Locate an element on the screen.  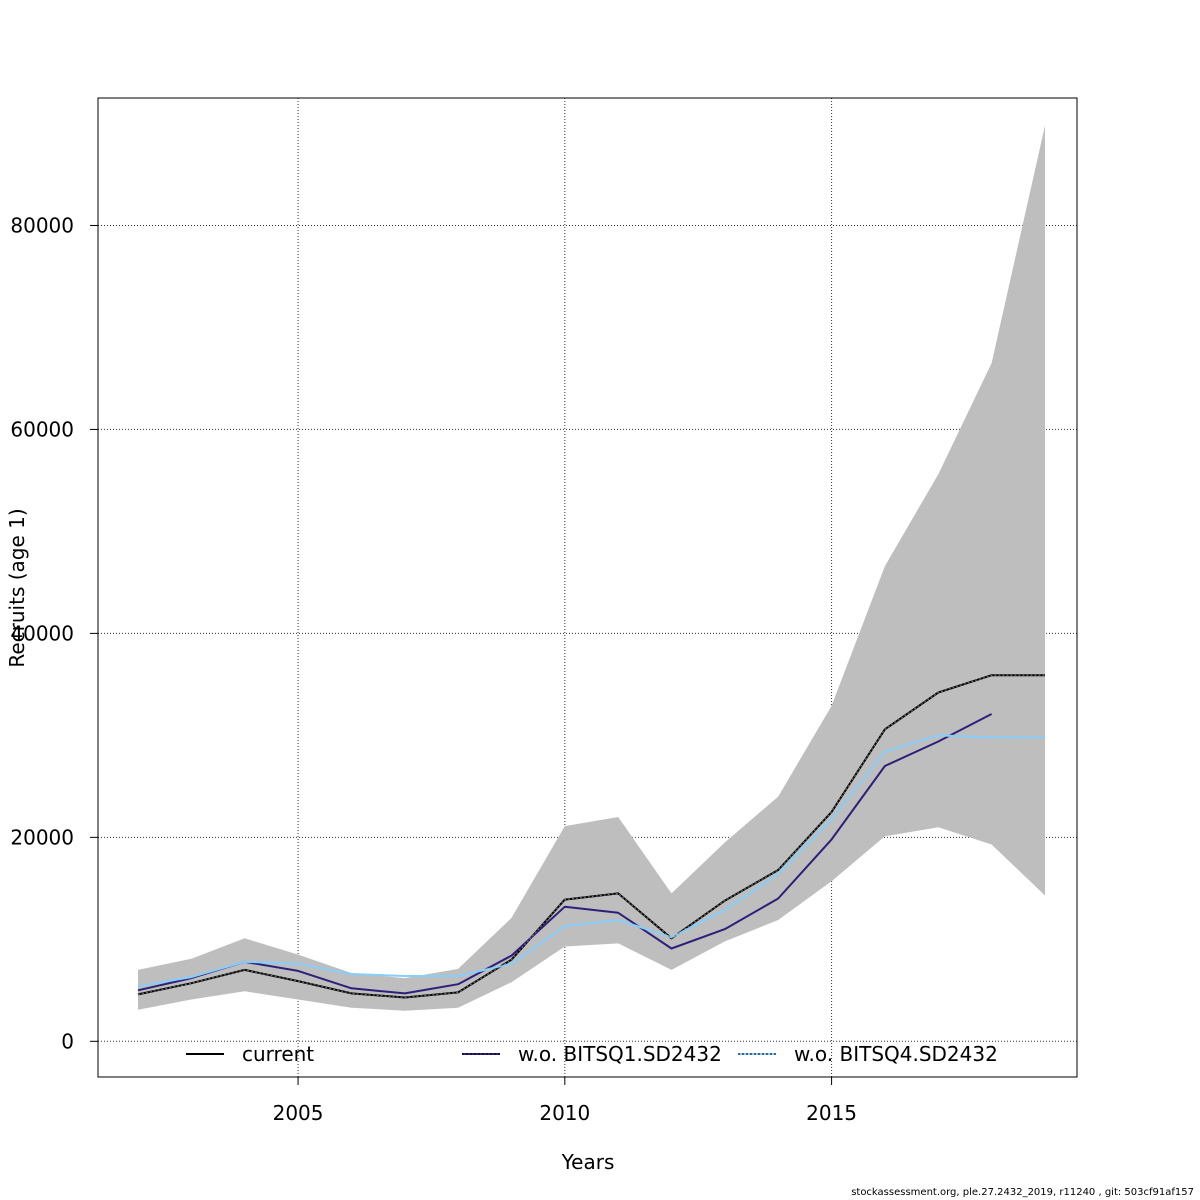
x-tick-label-2015: 2015 is located at coordinates (831, 1113).